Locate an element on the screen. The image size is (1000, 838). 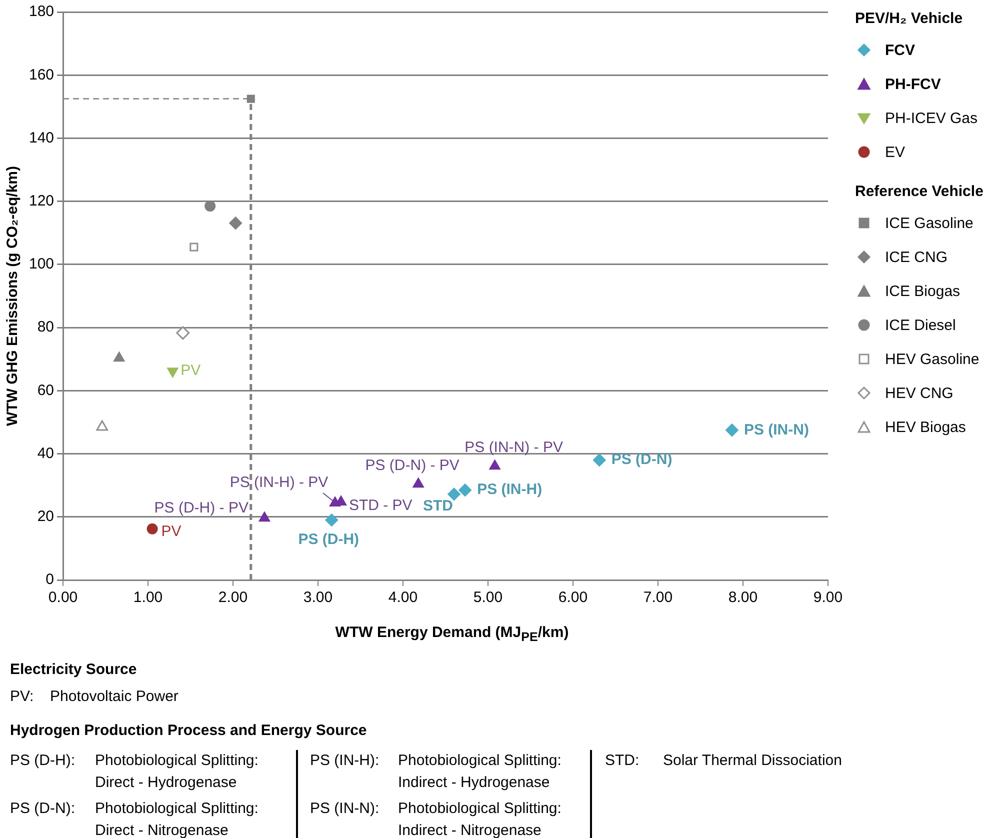
text: STD: is located at coordinates (622, 761).